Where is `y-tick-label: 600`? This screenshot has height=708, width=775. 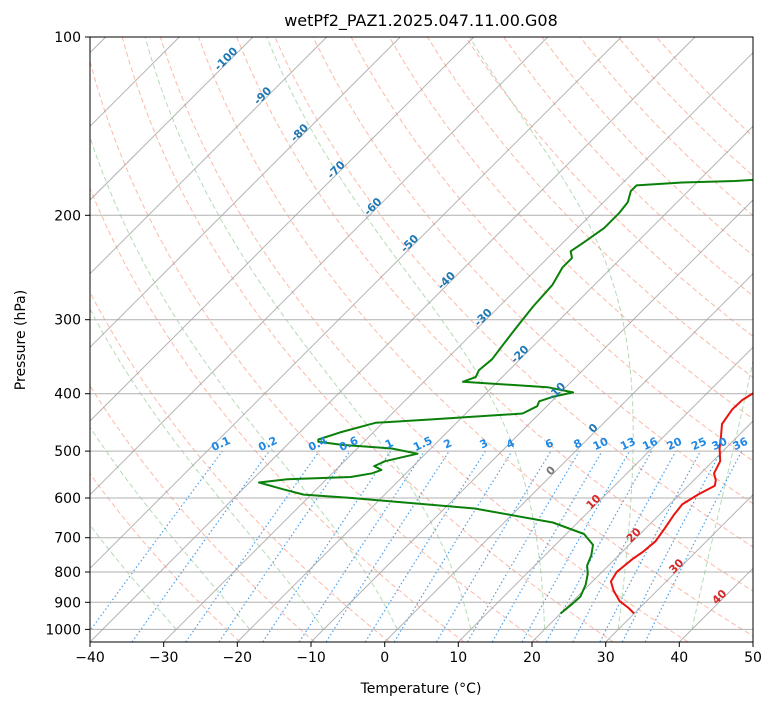 y-tick-label: 600 is located at coordinates (67, 499).